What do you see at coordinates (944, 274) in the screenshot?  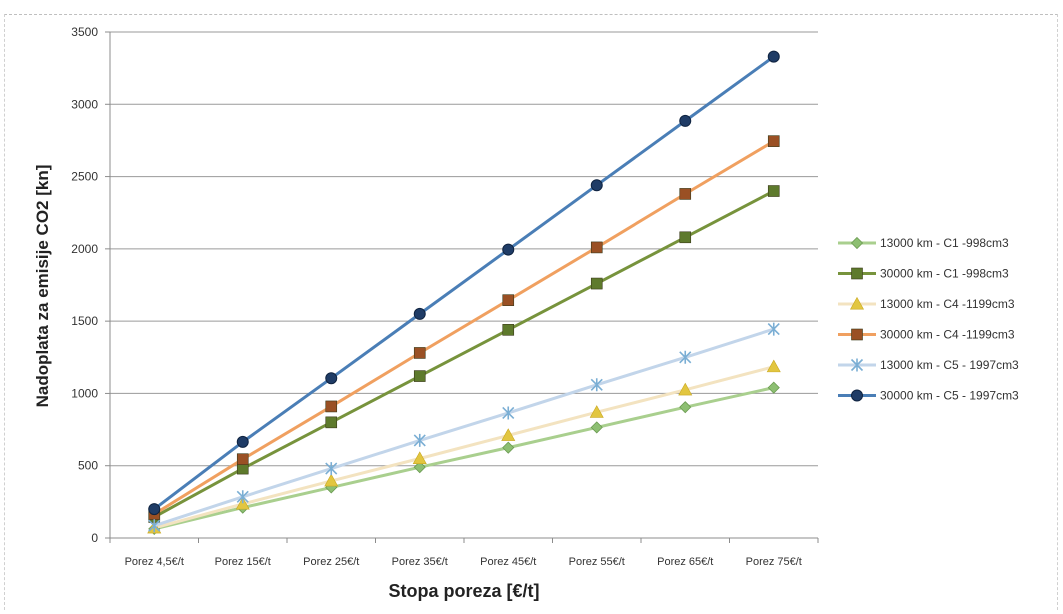 I see `legend-label: 30000 km - C1 -998cm3` at bounding box center [944, 274].